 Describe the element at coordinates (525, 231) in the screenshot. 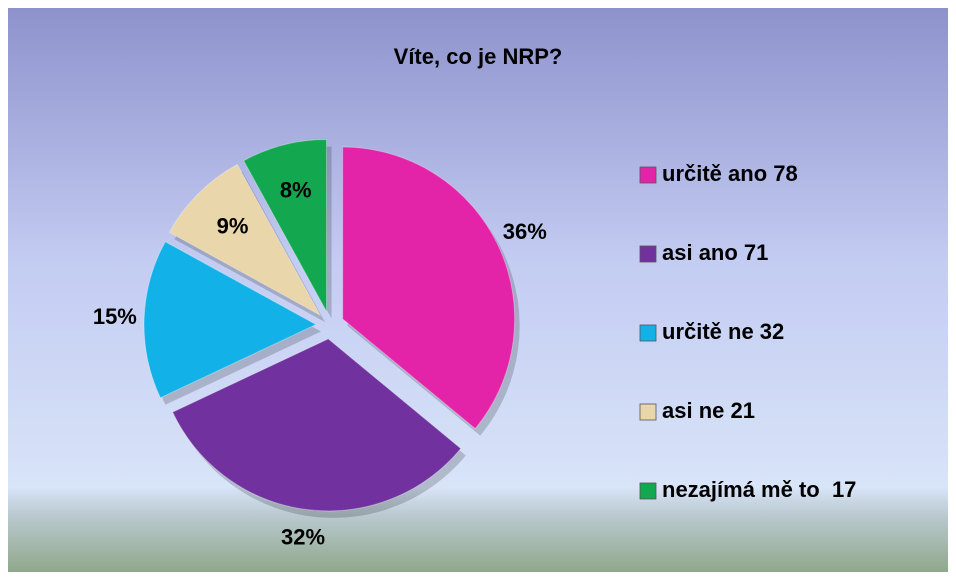

I see `data-label: 36%` at that location.